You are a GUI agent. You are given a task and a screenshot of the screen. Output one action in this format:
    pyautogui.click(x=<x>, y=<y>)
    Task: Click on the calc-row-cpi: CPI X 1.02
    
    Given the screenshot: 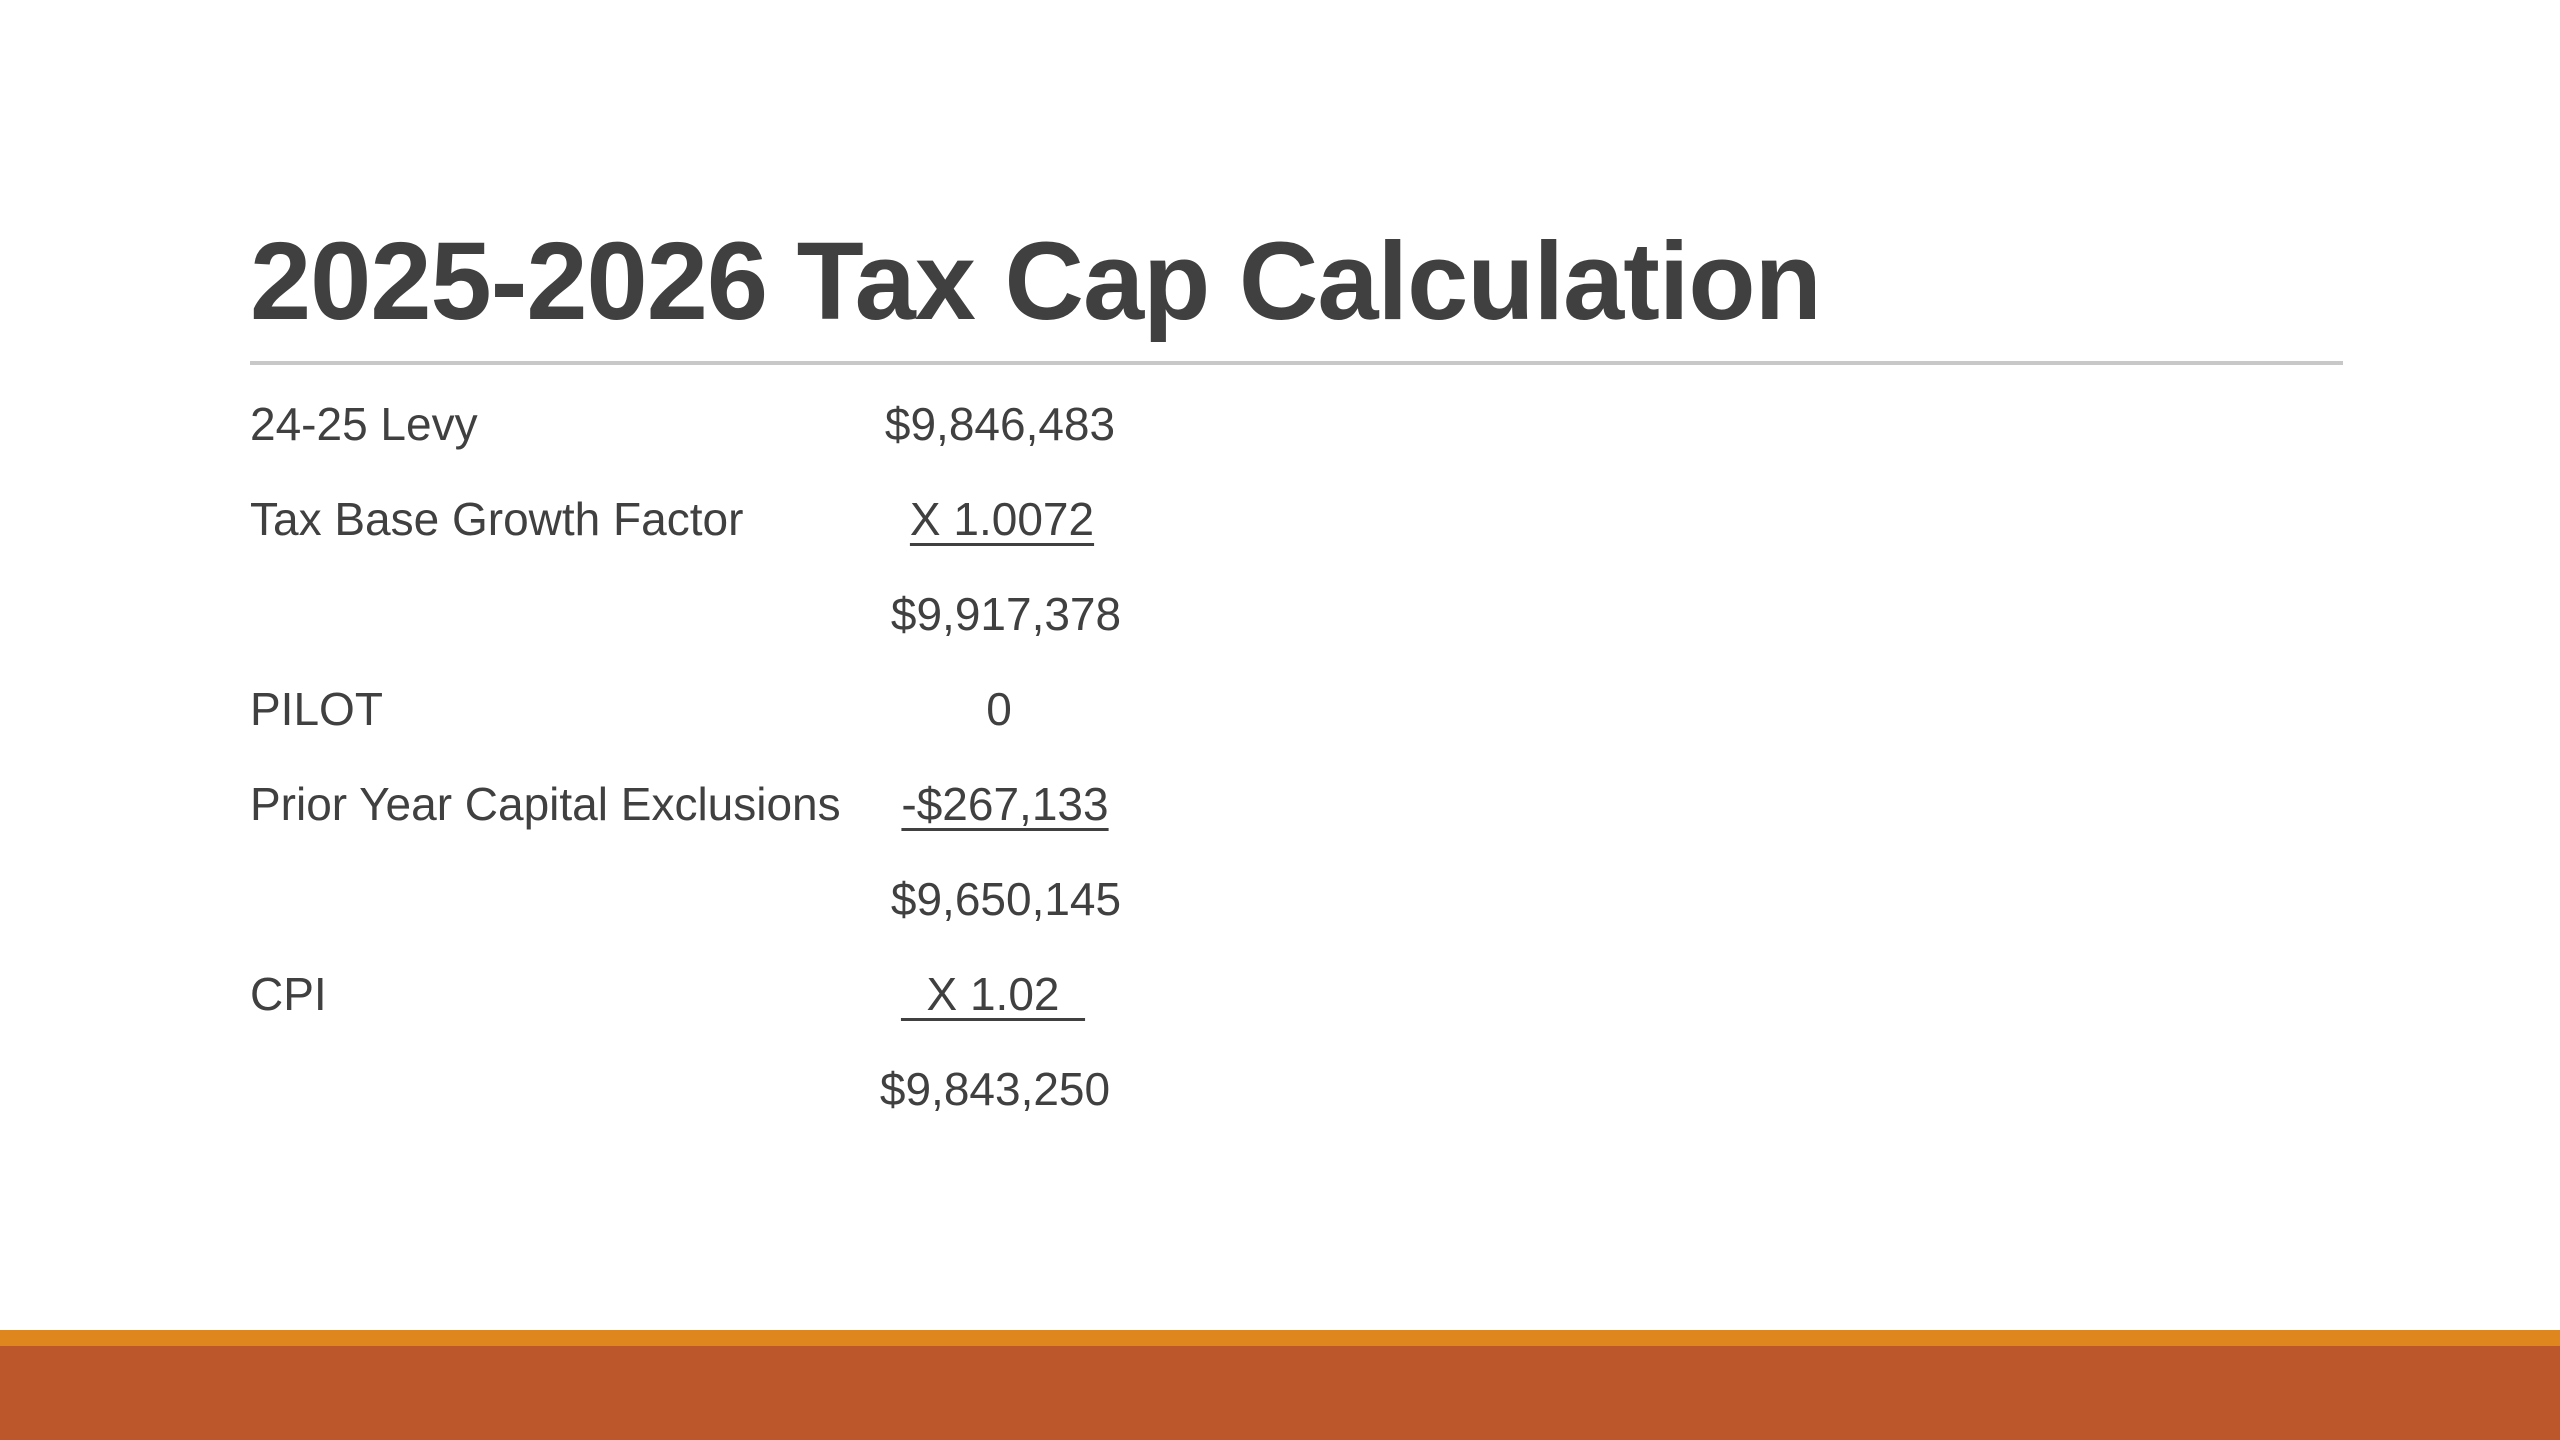 What is the action you would take?
    pyautogui.click(x=800, y=993)
    